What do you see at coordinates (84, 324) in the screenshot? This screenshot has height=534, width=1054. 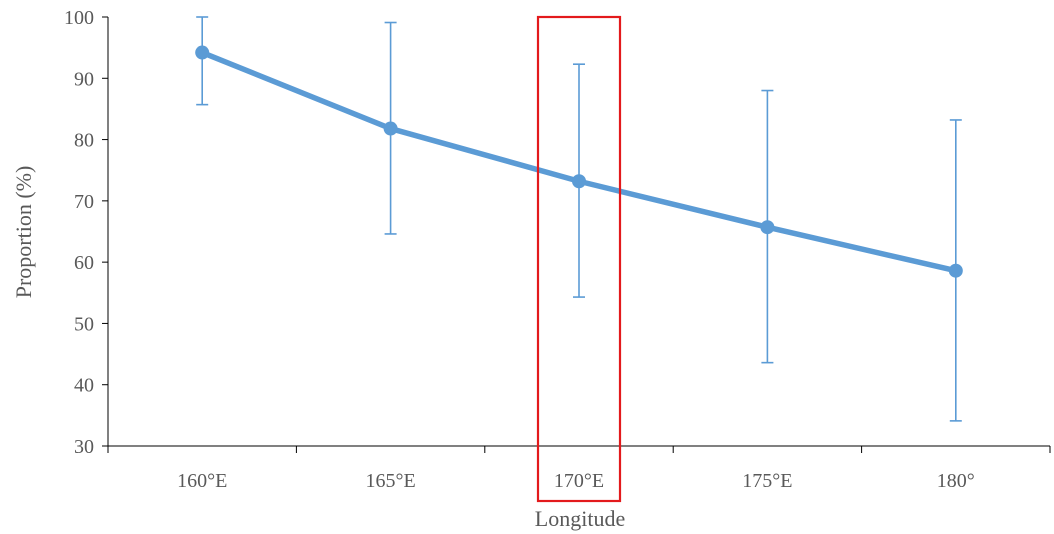 I see `y-tick-label: 50` at bounding box center [84, 324].